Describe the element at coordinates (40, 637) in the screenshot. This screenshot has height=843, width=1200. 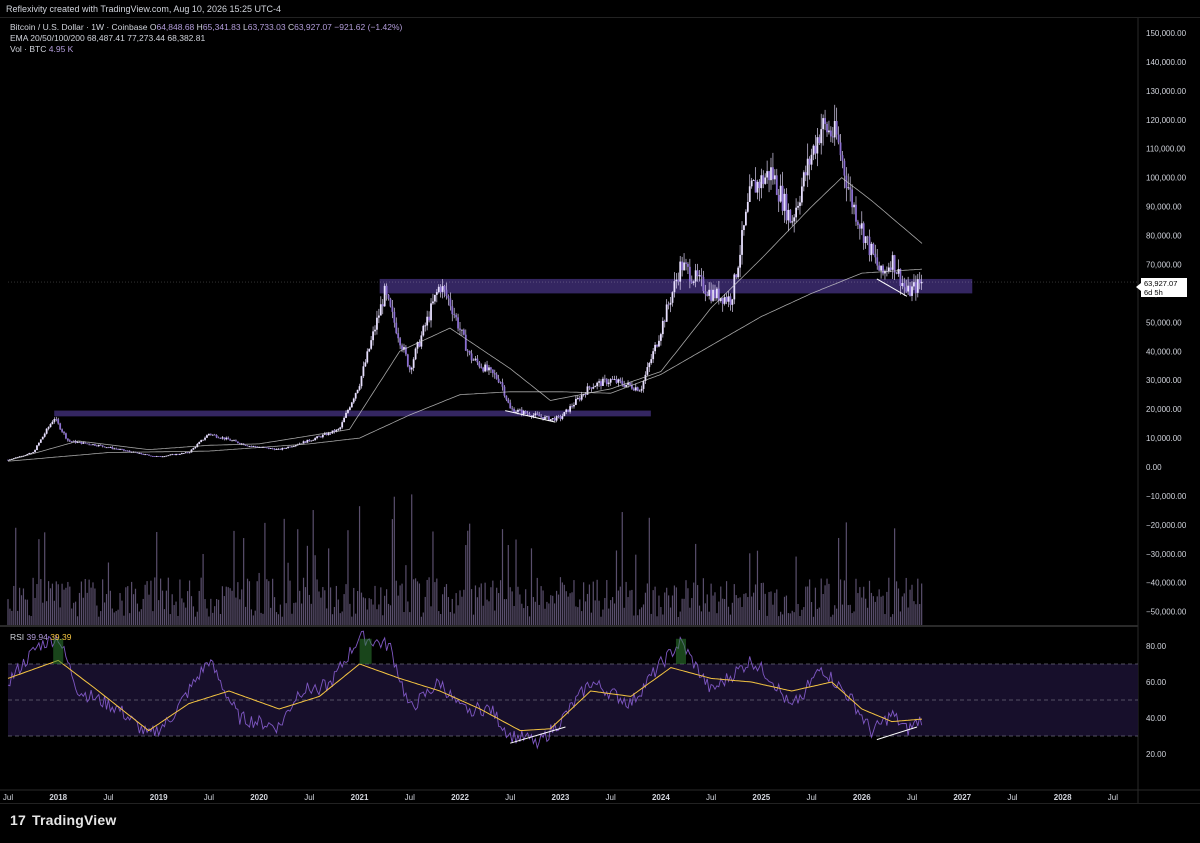
I see `rsi-legend: RSI 39.94 39.39` at that location.